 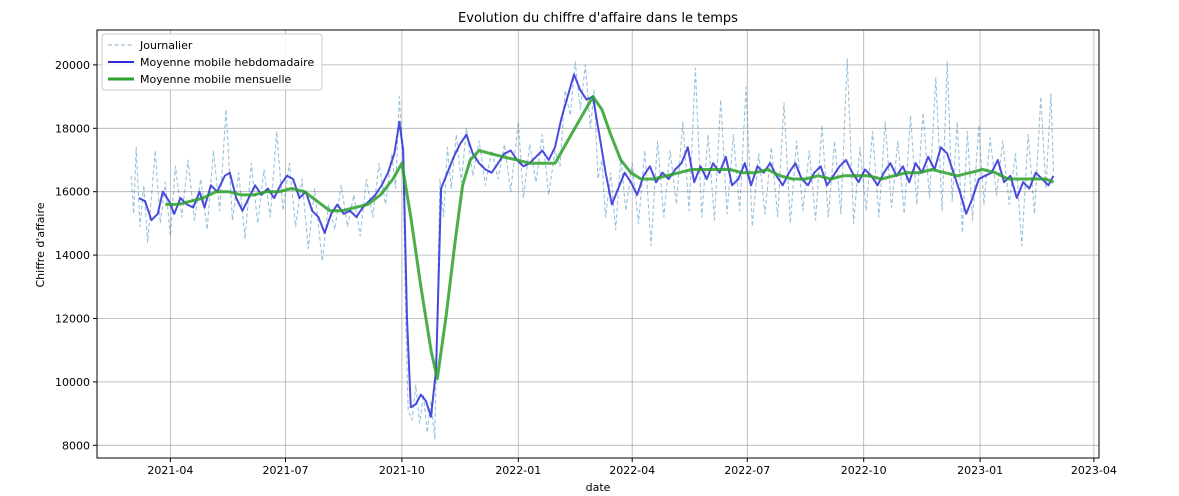 I want to click on y-tick-label: 12000, so click(x=72, y=319).